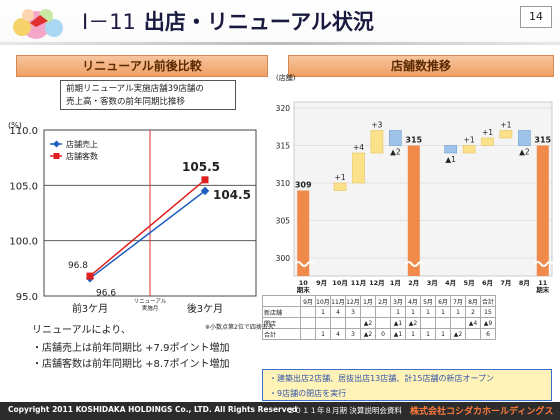  Describe the element at coordinates (81, 330) in the screenshot. I see `conclusion-intro: リニューアルにより、` at that location.